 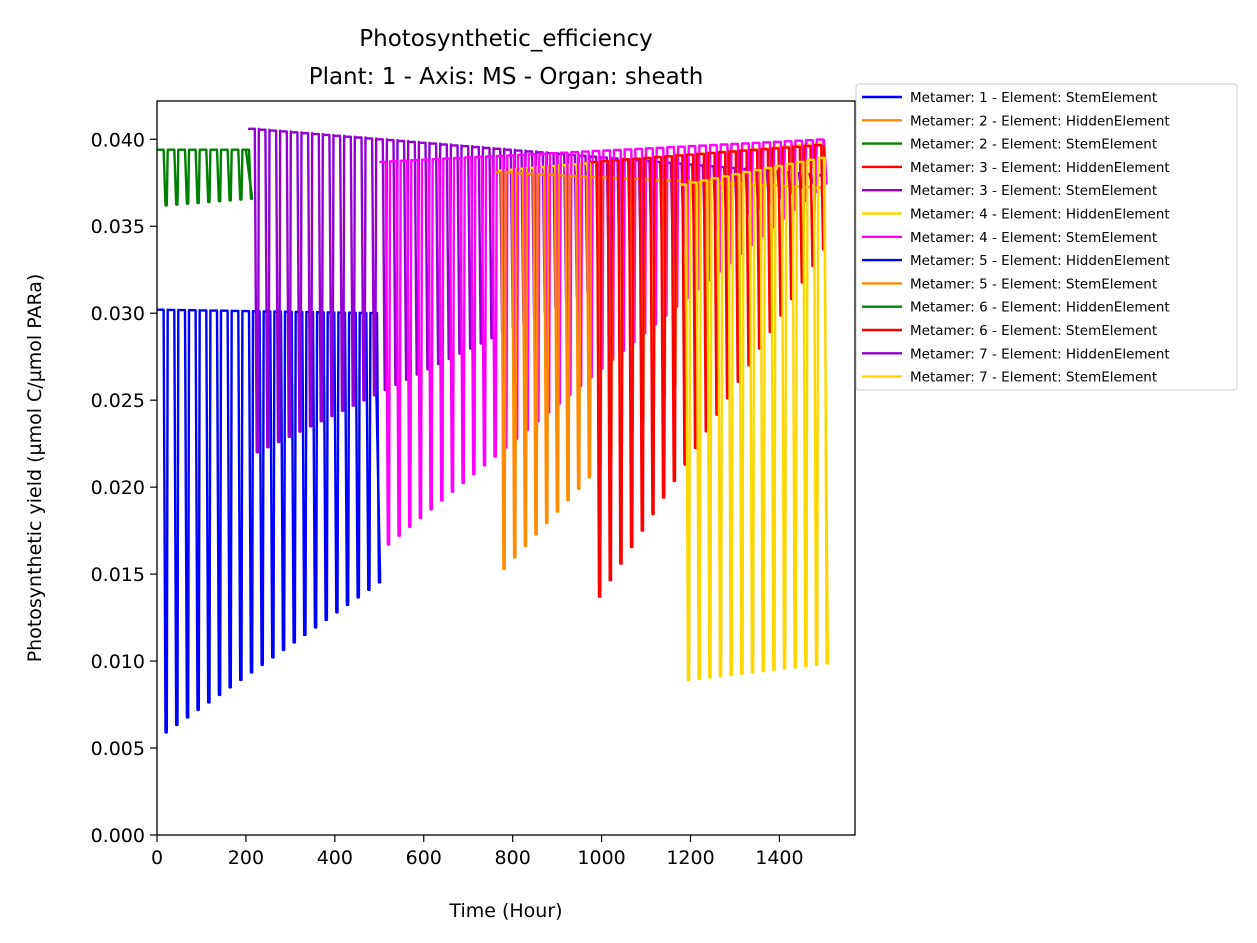 I want to click on chart-subtitle: Plant: 1 - Axis: MS - Organ: sheath, so click(x=506, y=77).